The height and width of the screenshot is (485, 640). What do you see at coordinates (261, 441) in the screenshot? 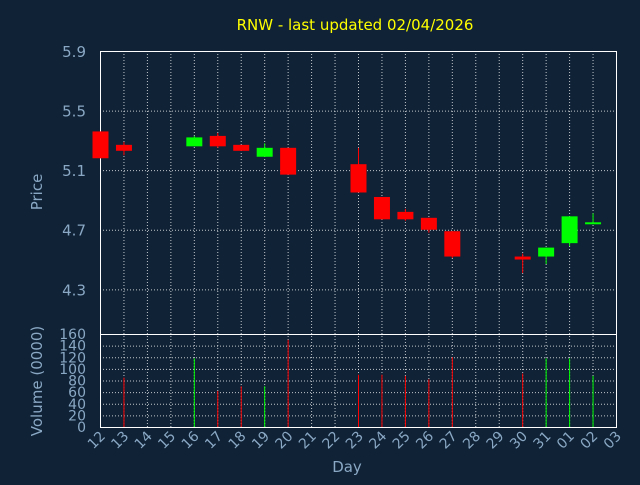
I see `day-tick-label: 19` at bounding box center [261, 441].